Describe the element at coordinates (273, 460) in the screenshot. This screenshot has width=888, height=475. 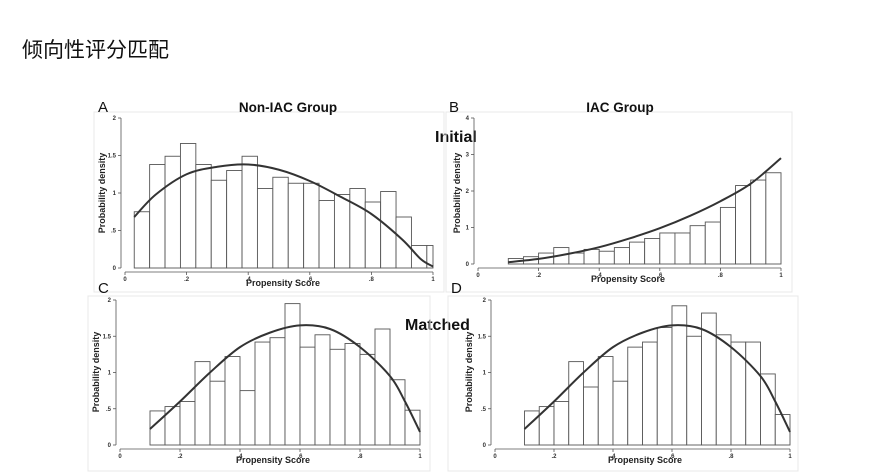
I see `panel-c-x-axis-title: Propensity Score` at that location.